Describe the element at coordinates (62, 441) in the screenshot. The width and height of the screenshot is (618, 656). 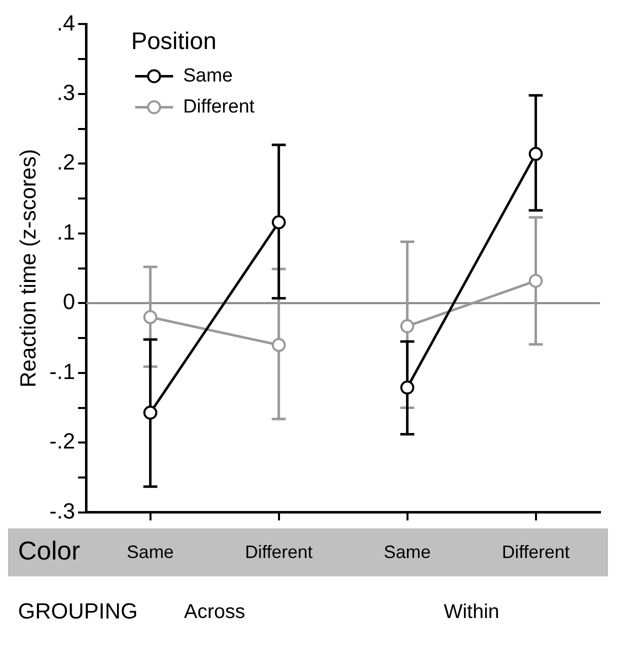
I see `y-tick-label: -.2` at that location.